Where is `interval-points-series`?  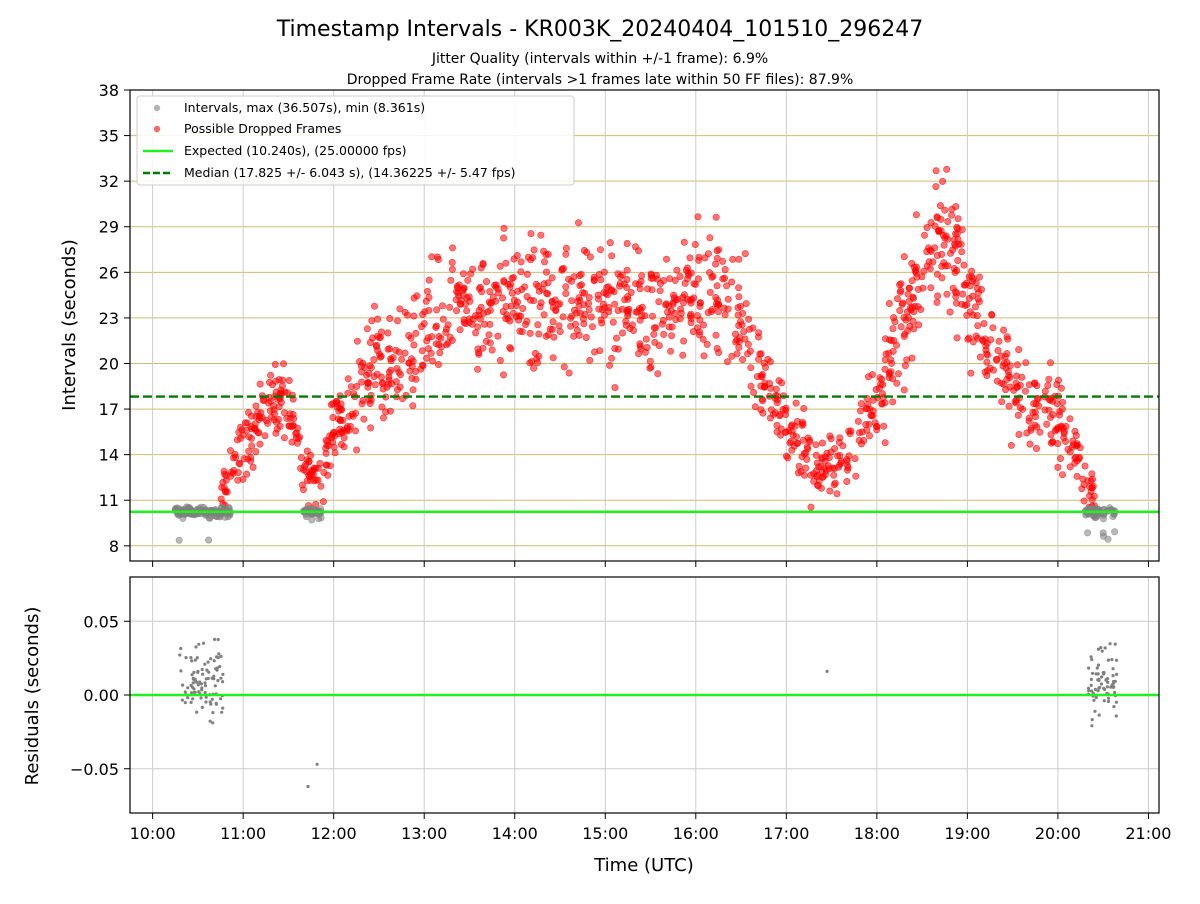 interval-points-series is located at coordinates (645, 523).